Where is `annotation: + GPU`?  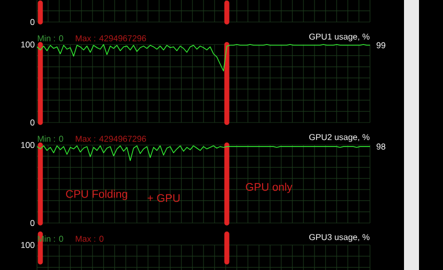
annotation: + GPU is located at coordinates (164, 198).